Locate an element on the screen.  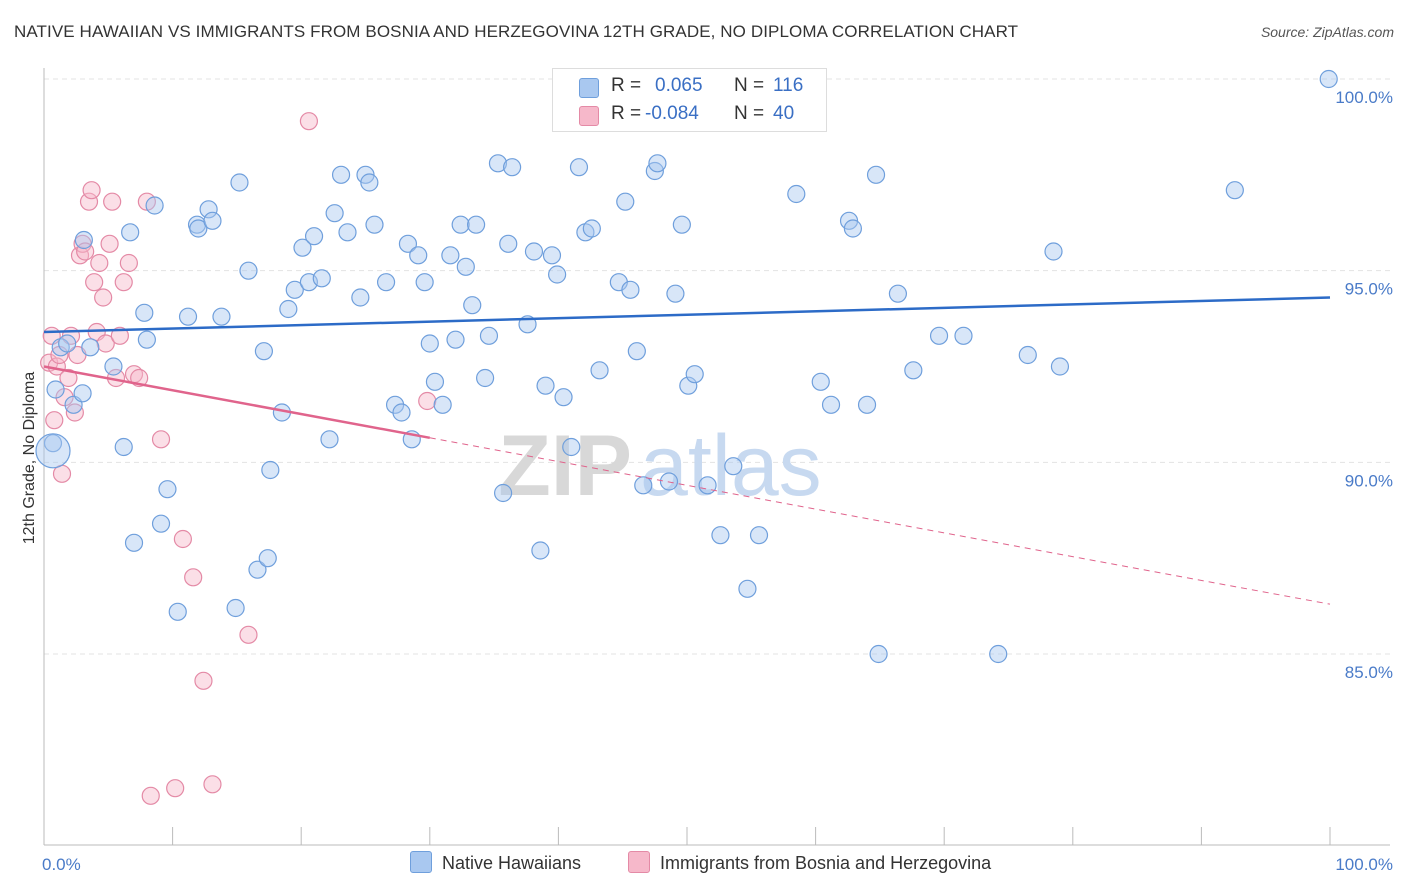
legend-item-bosnia: Immigrants from Bosnia and Herzegovina is located at coordinates (809, 863).